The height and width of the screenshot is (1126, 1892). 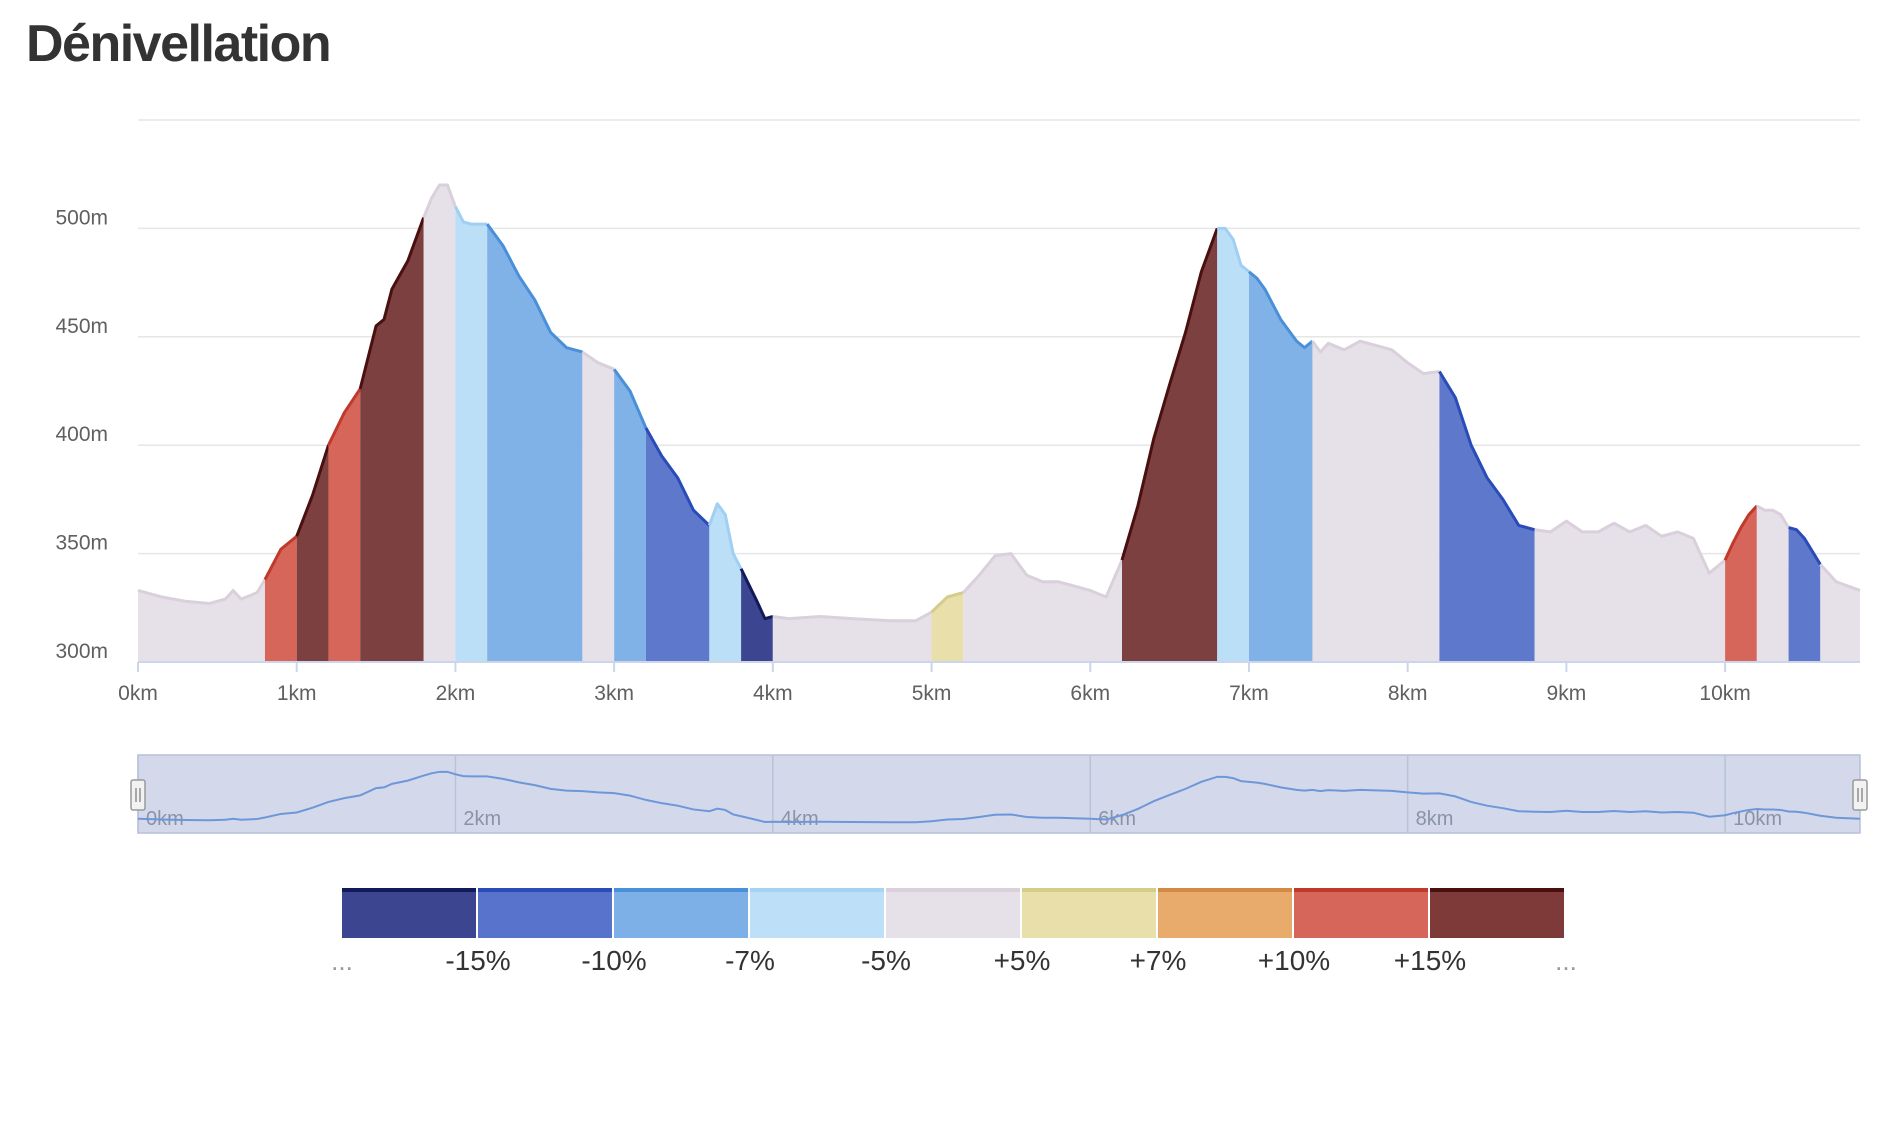 I want to click on navigator-tick-label: 8km, so click(x=1435, y=819).